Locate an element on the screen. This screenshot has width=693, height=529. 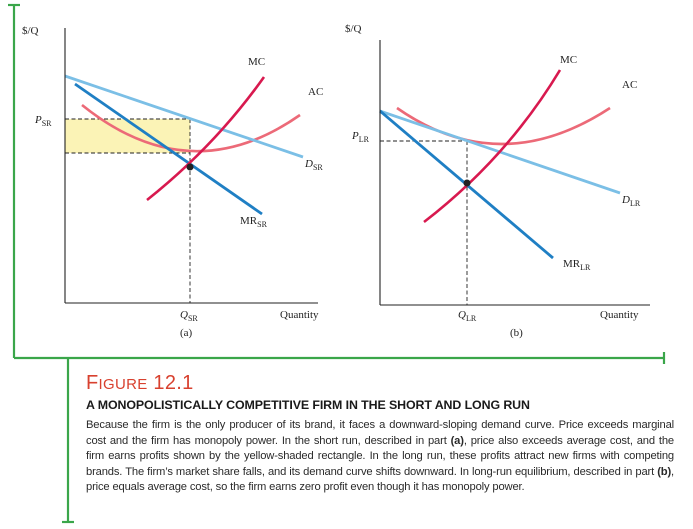
price-label-b: PLR is located at coordinates (360, 137).